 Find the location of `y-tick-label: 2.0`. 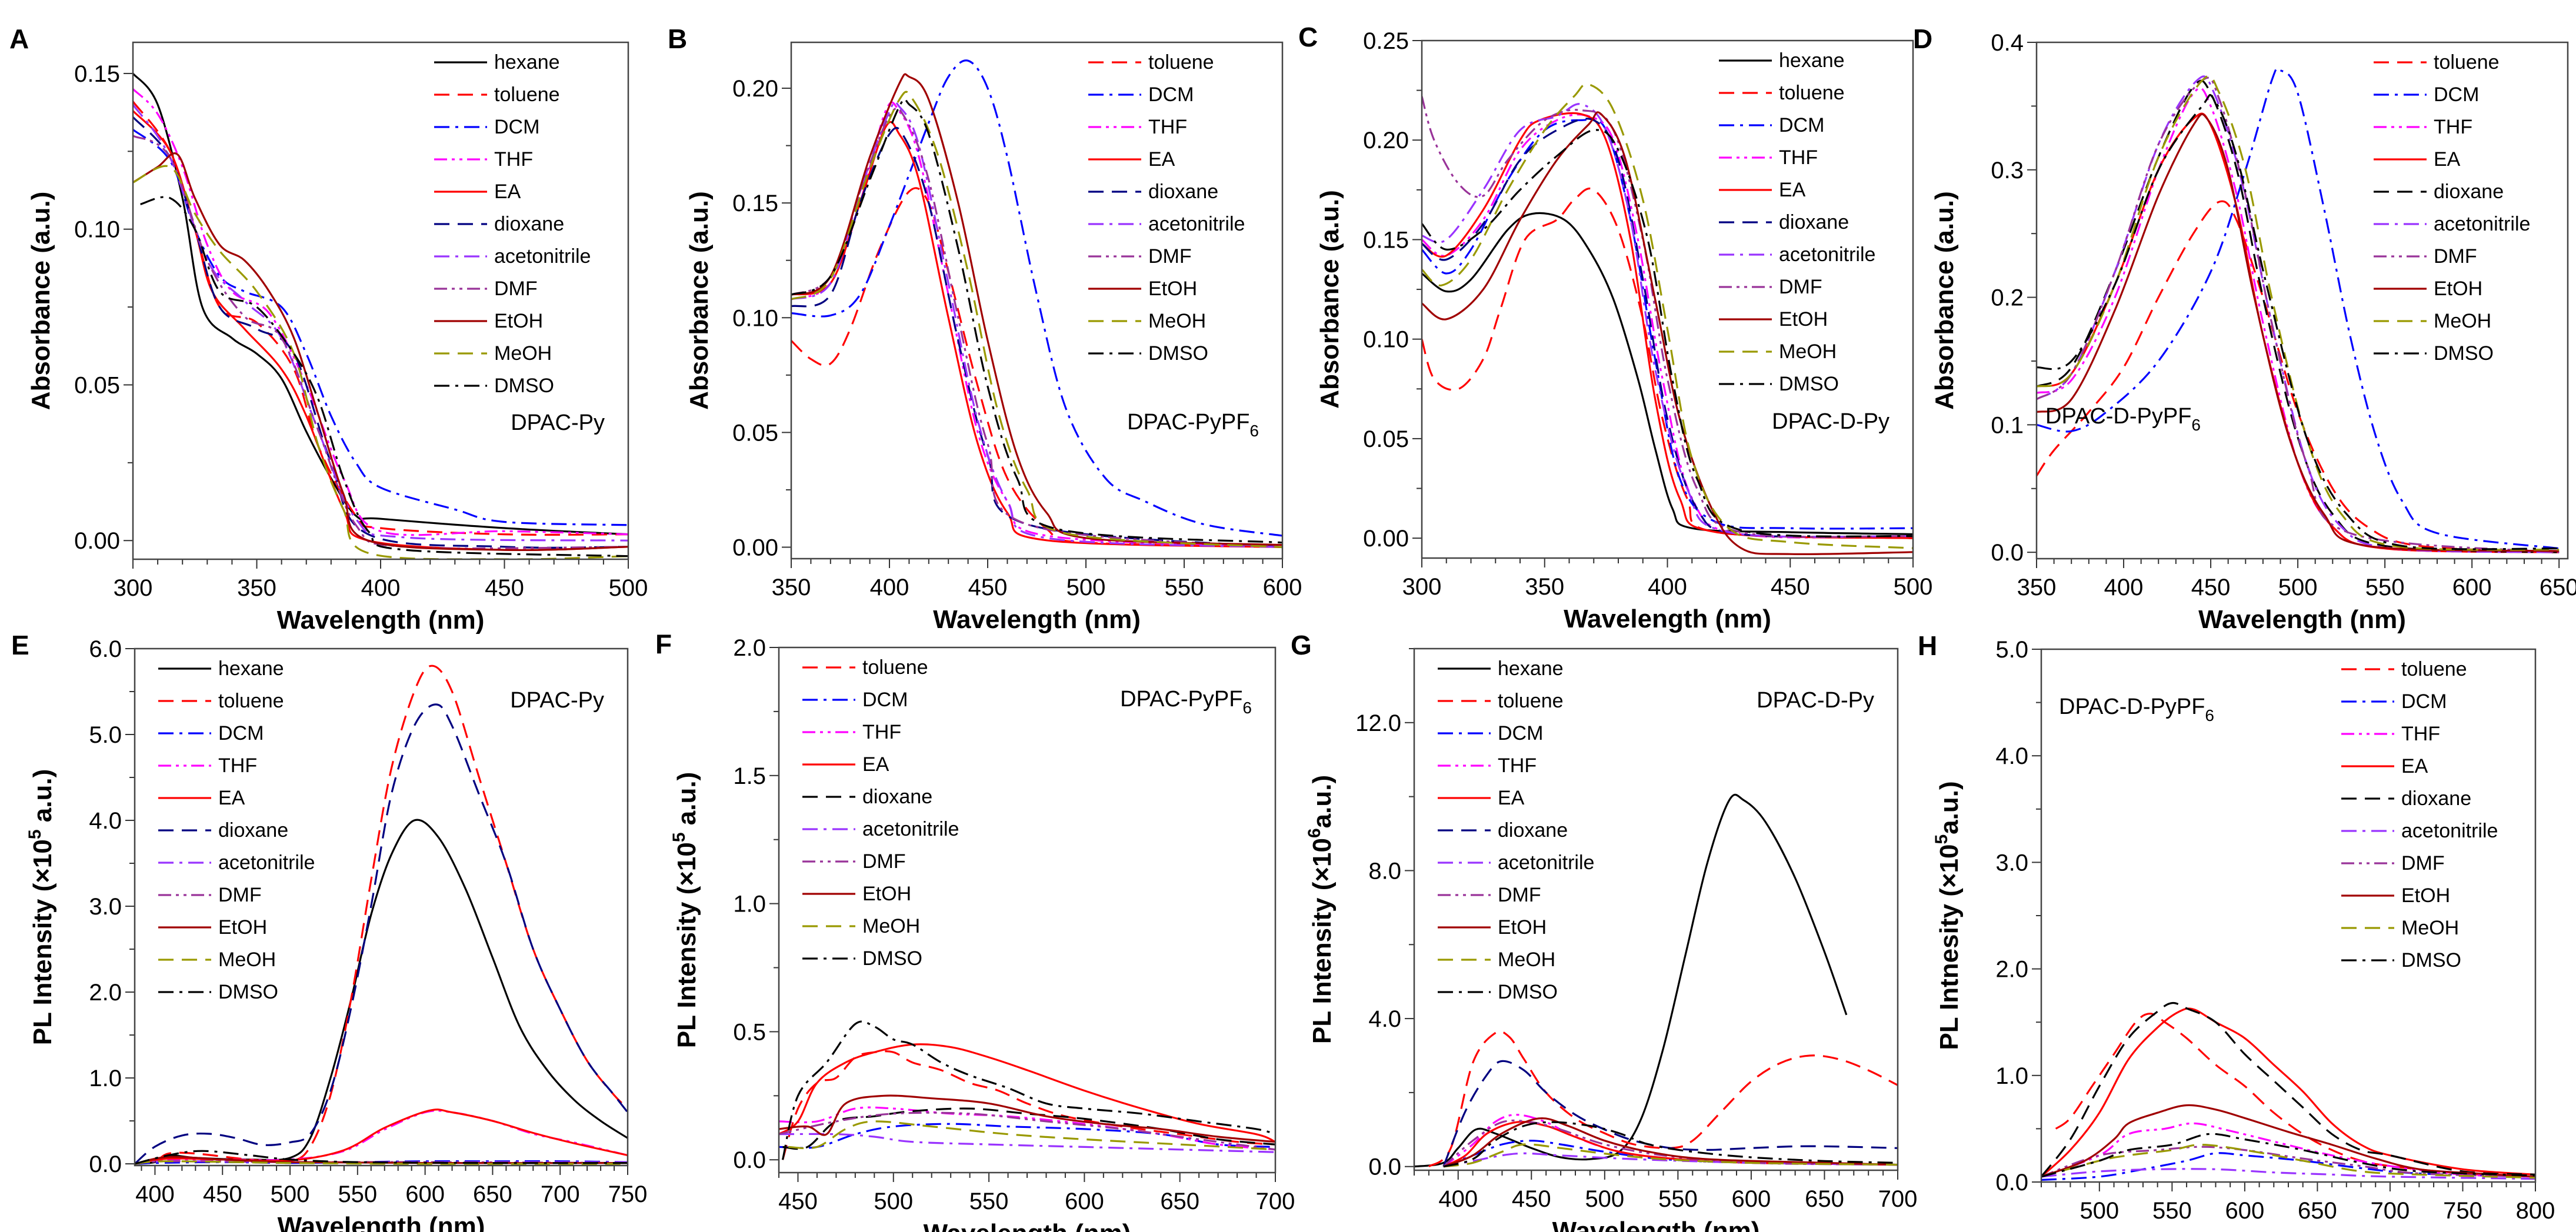

y-tick-label: 2.0 is located at coordinates (105, 993).